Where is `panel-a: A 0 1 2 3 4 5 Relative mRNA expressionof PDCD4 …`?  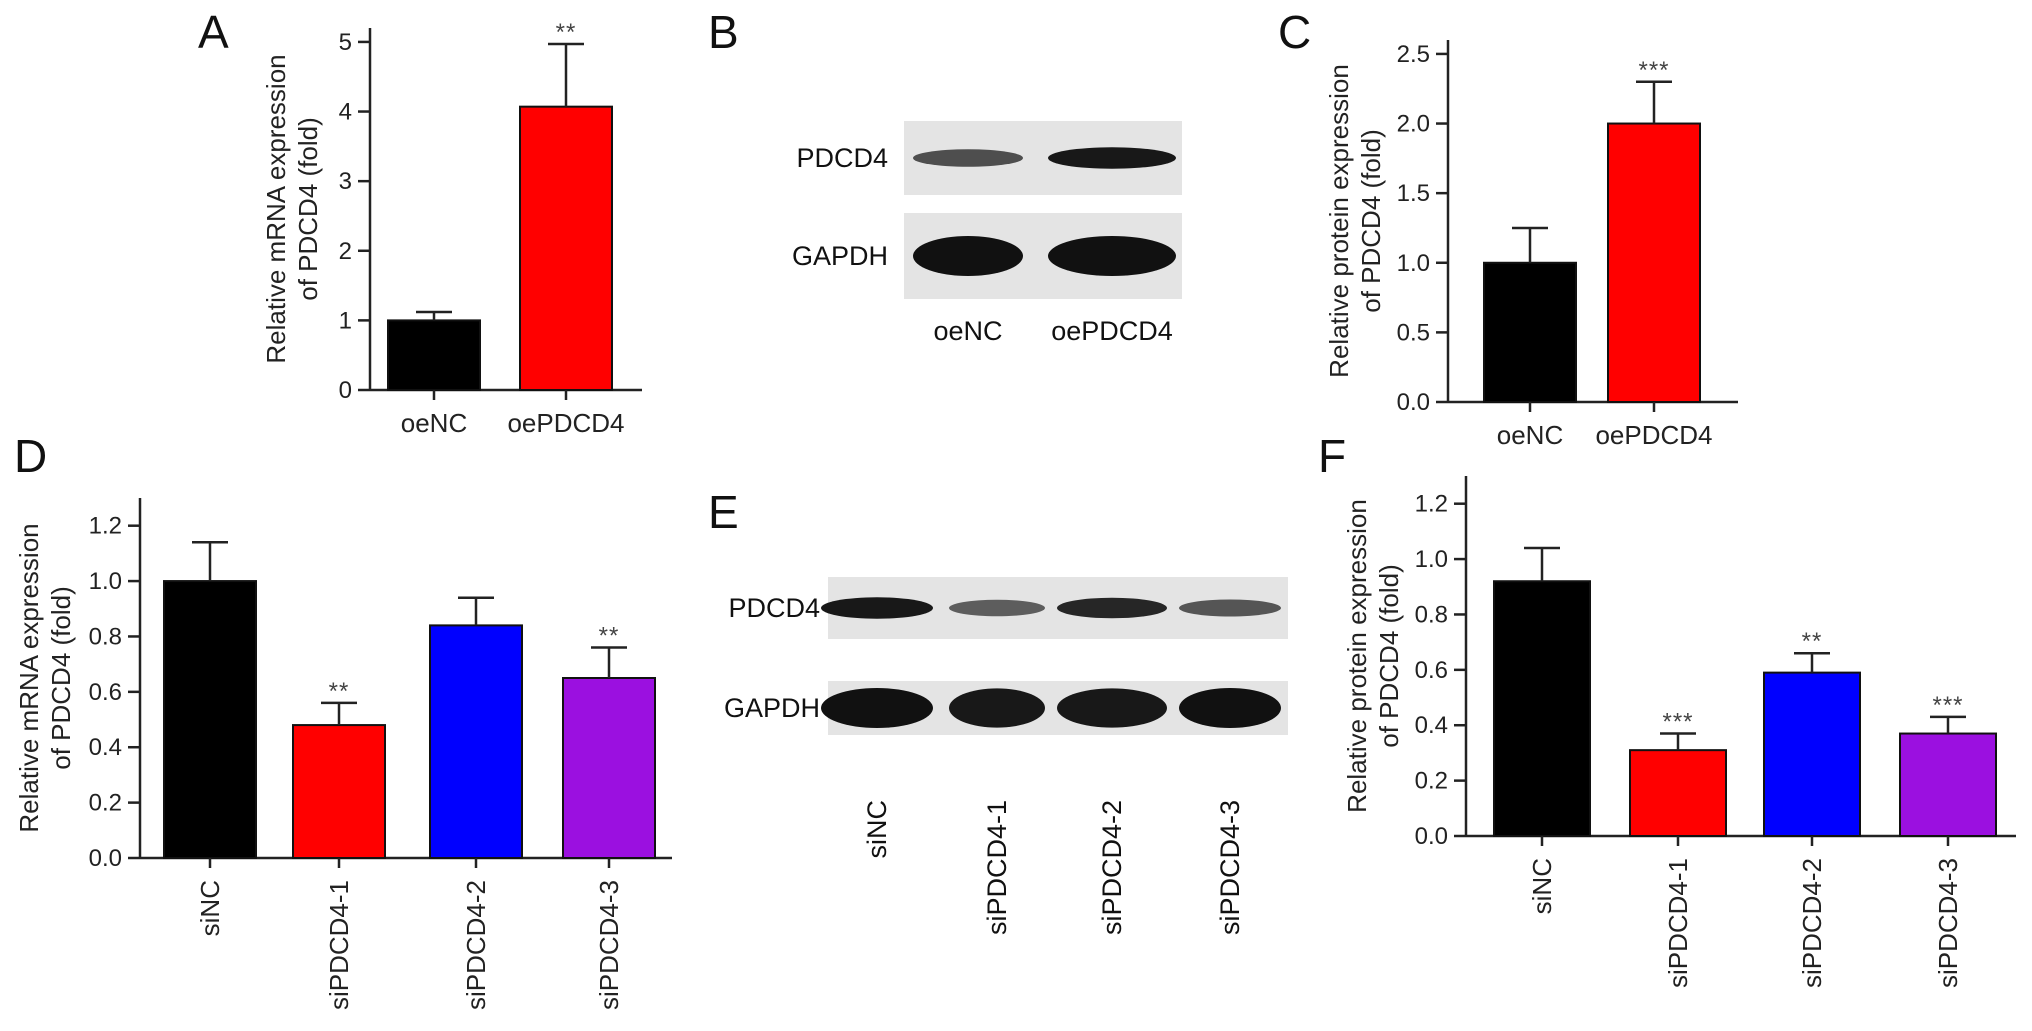 panel-a: A 0 1 2 3 4 5 Relative mRNA expressionof PDCD4 … is located at coordinates (420, 222).